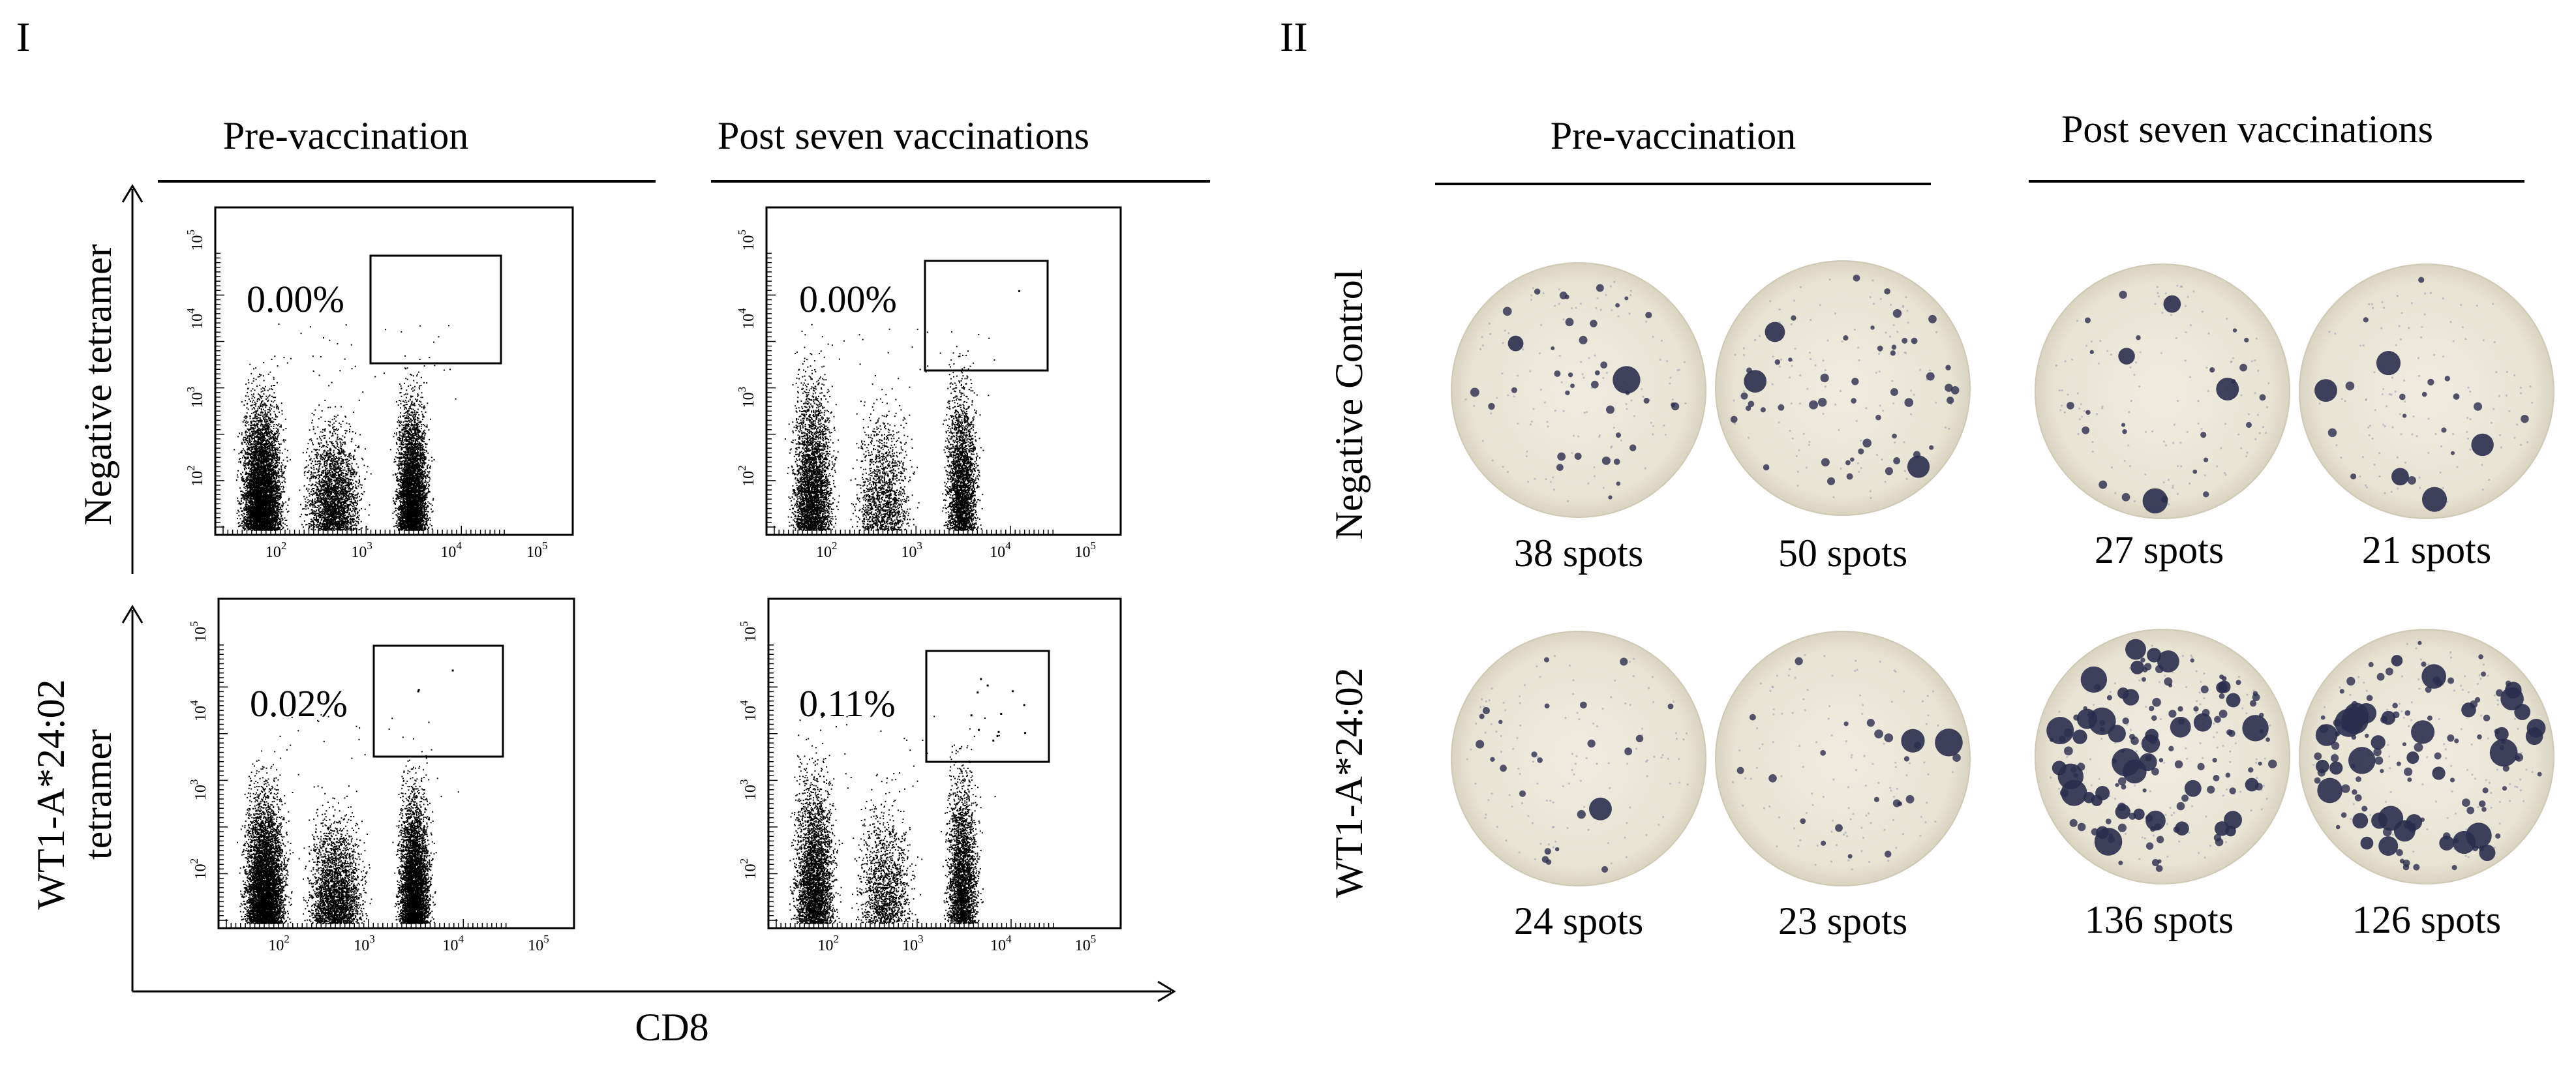  What do you see at coordinates (132, 379) in the screenshot?
I see `y-axis-arrow-top` at bounding box center [132, 379].